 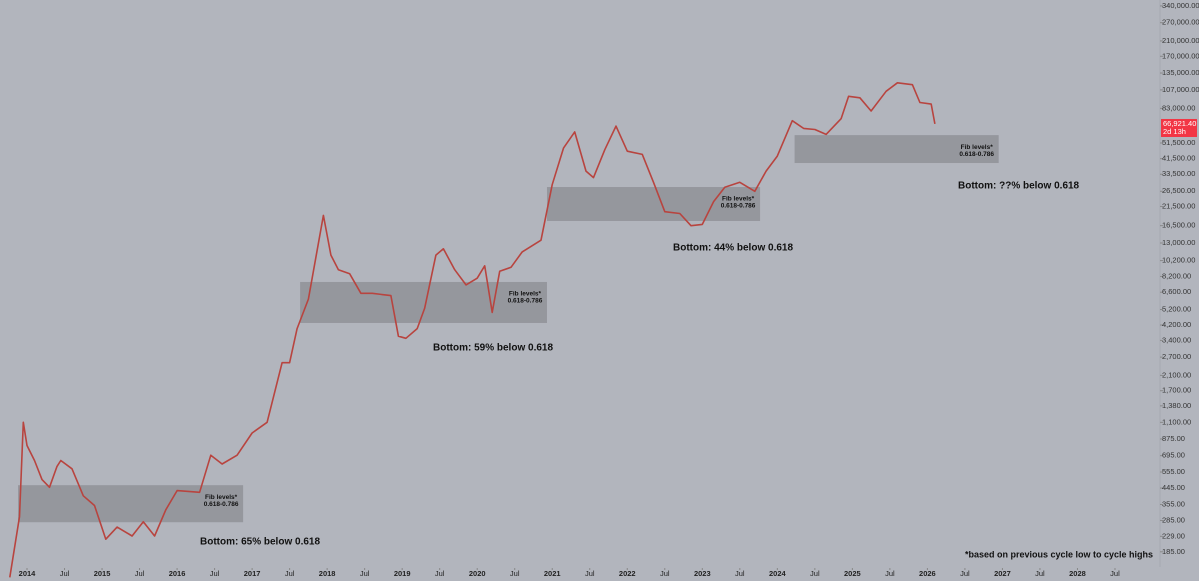 What do you see at coordinates (1178, 107) in the screenshot?
I see `y-tick-label: 83,000.00` at bounding box center [1178, 107].